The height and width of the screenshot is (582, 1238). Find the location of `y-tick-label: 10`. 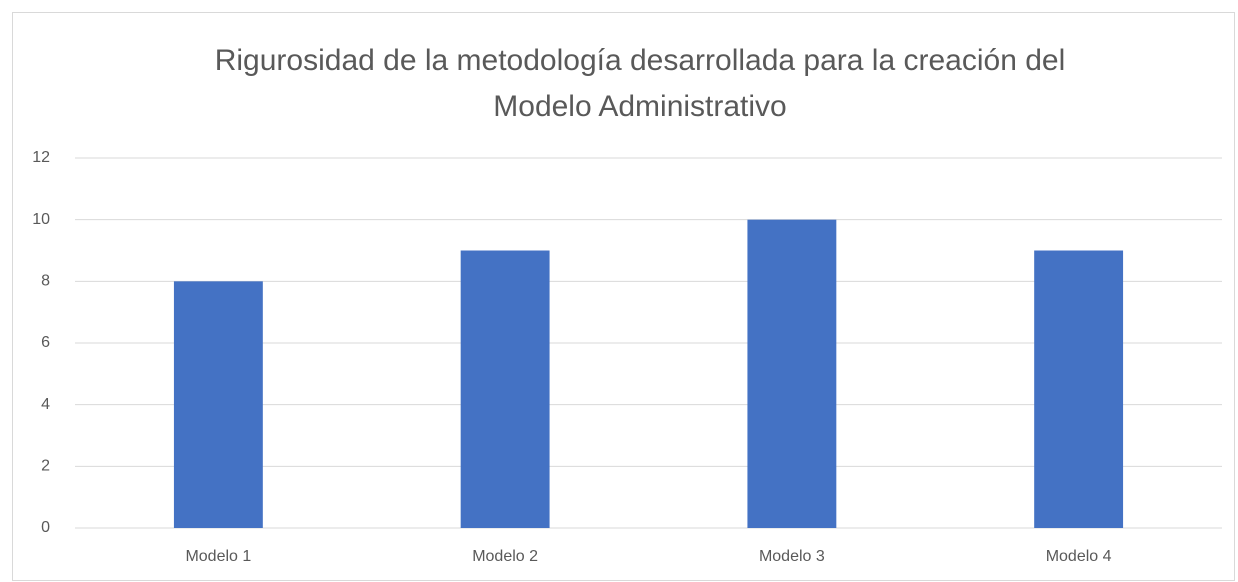

y-tick-label: 10 is located at coordinates (41, 219).